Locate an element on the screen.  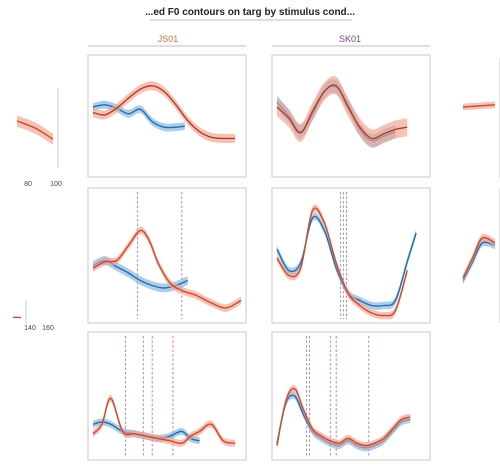
left-tick-label: 100 is located at coordinates (56, 184).